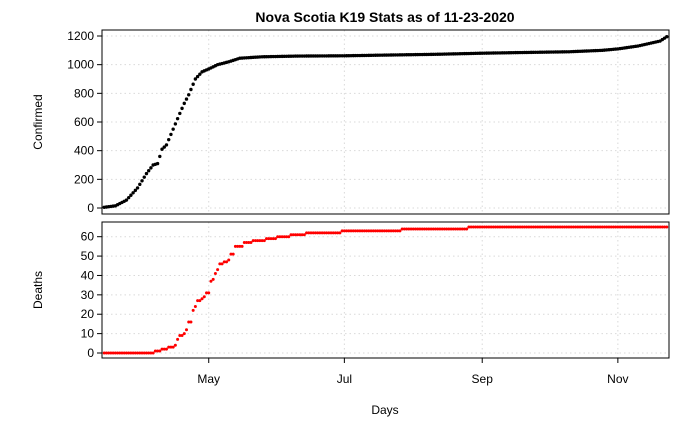 Image resolution: width=700 pixels, height=432 pixels. What do you see at coordinates (88, 275) in the screenshot?
I see `y-tick-label: 40` at bounding box center [88, 275].